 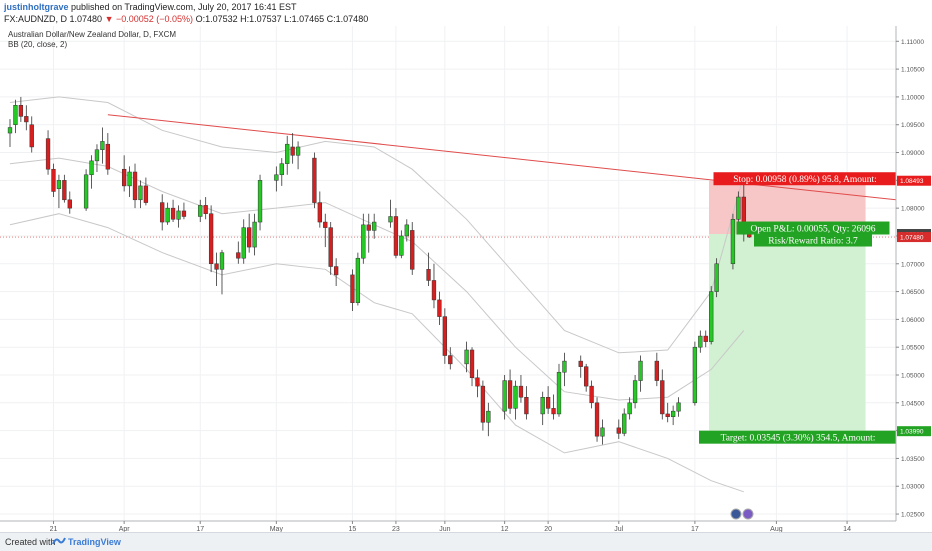 What do you see at coordinates (36, 7) in the screenshot?
I see `author-link: justinholtgrave` at bounding box center [36, 7].